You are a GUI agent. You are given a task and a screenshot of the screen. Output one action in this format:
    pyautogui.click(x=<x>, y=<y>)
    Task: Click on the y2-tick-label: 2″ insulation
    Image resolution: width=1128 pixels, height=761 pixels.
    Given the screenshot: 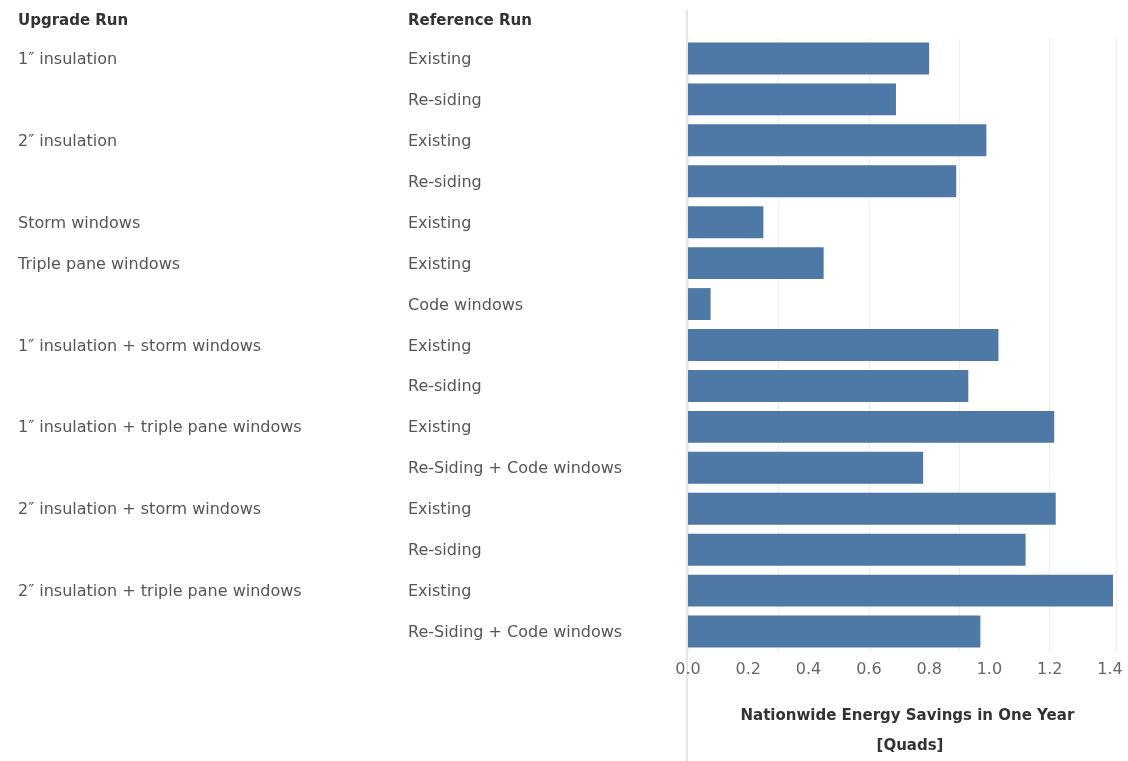 What is the action you would take?
    pyautogui.click(x=68, y=140)
    